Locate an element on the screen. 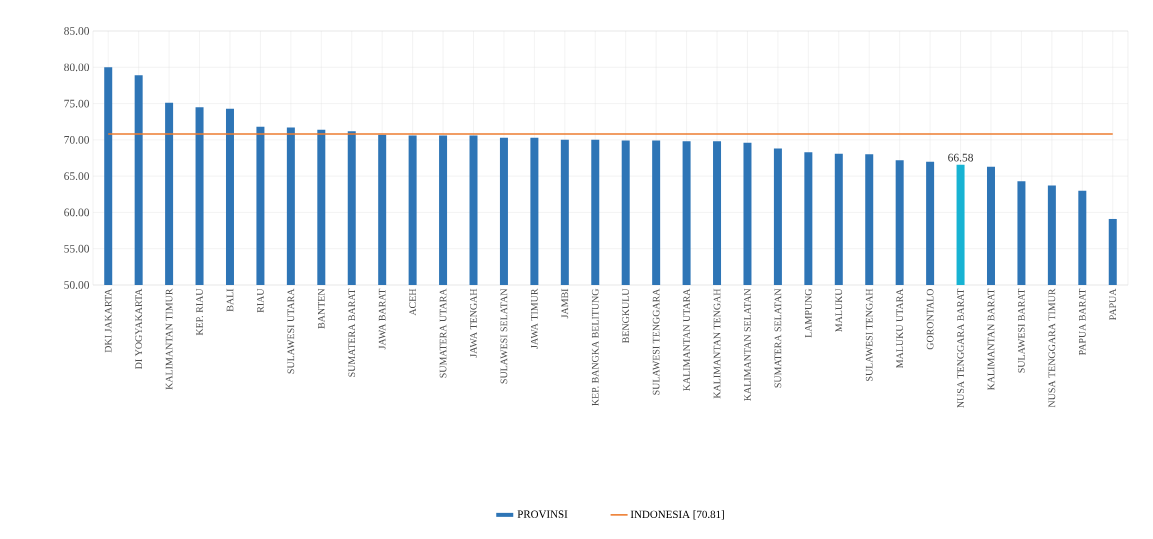 Image resolution: width=1153 pixels, height=539 pixels. x-tick-label: SULAWESI TENGAH is located at coordinates (869, 334).